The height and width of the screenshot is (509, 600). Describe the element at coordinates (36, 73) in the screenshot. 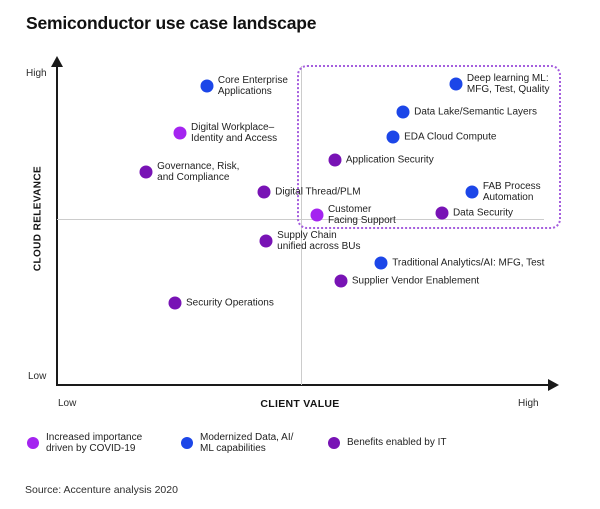

I see `y-axis-high-label: High` at that location.